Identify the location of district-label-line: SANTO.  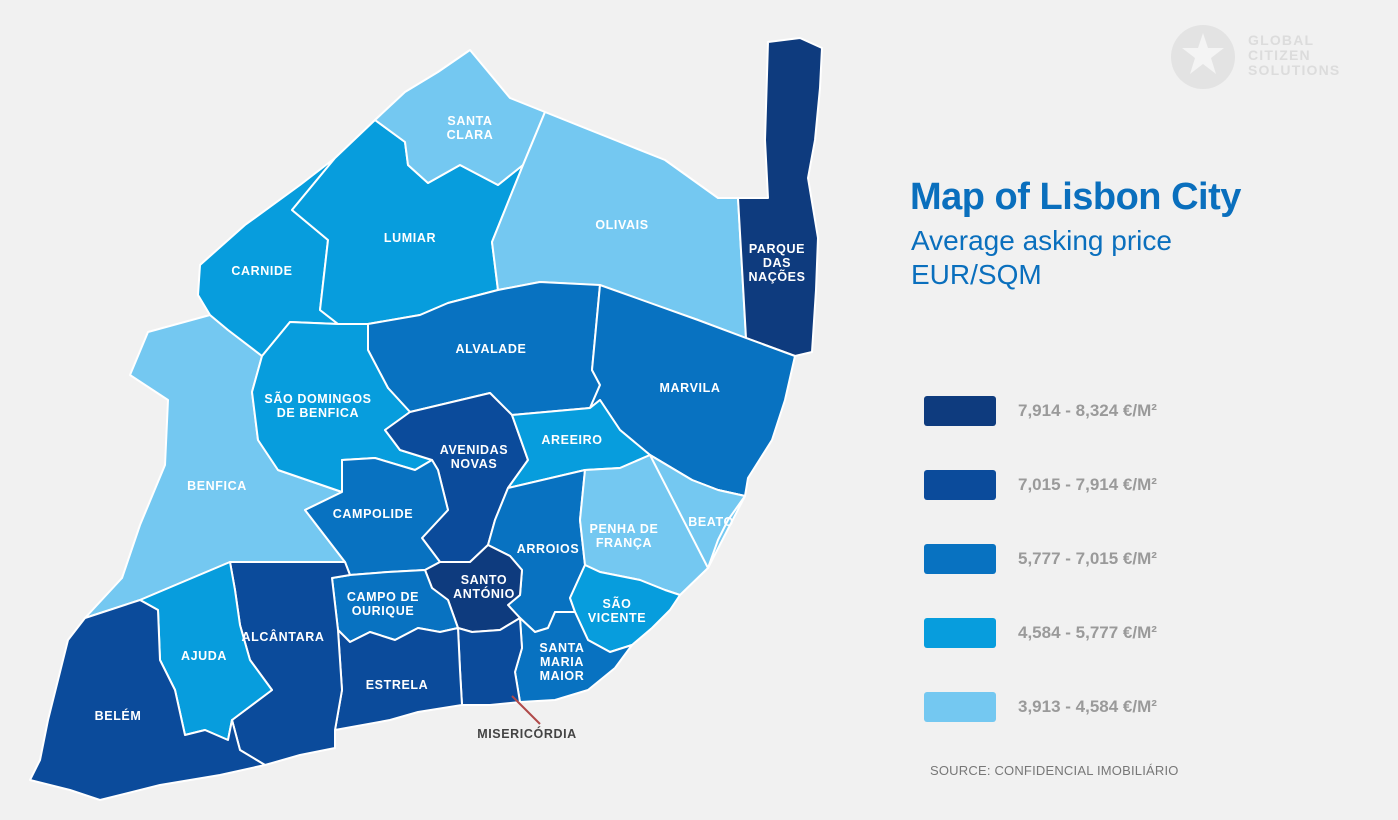
(484, 580).